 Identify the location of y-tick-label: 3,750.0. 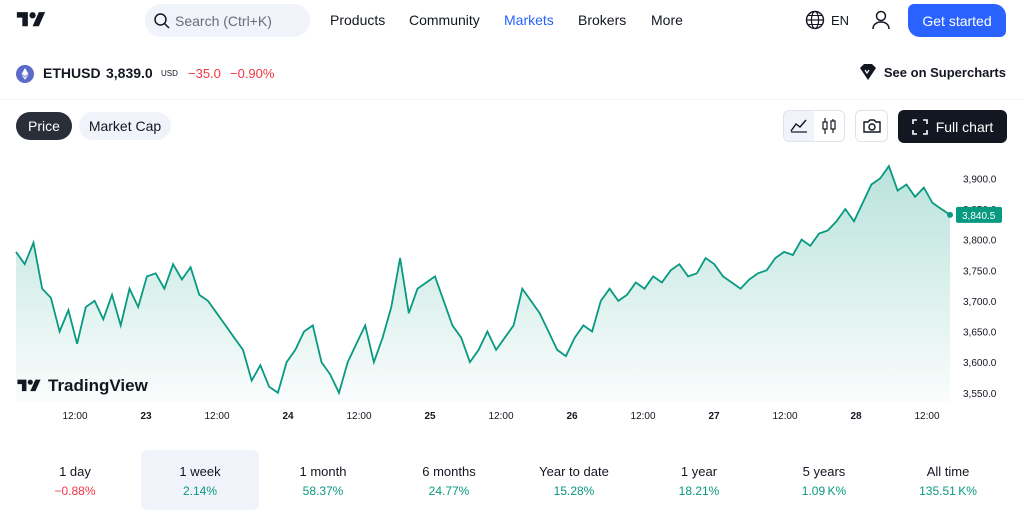
(980, 271).